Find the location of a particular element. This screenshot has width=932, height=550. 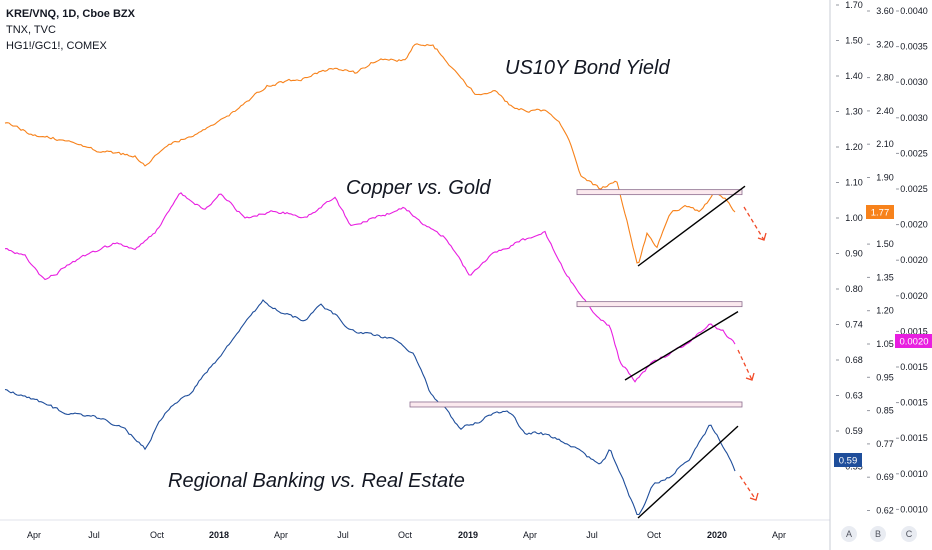

y-tick-label: 2.10 is located at coordinates (885, 144).